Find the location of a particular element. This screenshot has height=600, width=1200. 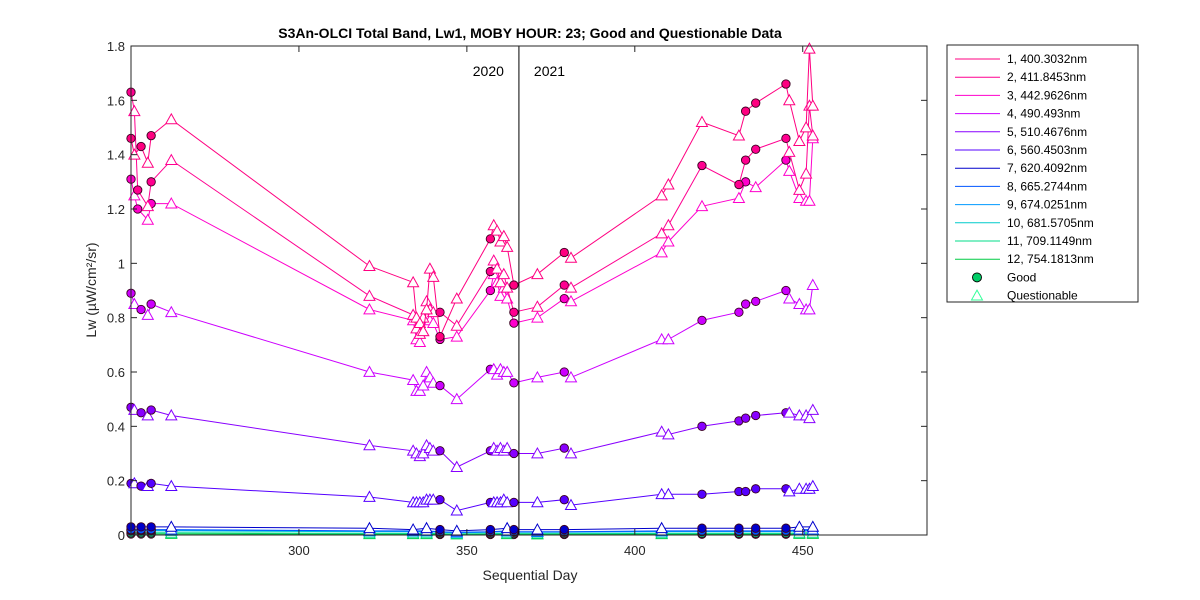

legend-marker-label: Questionable is located at coordinates (1042, 296).